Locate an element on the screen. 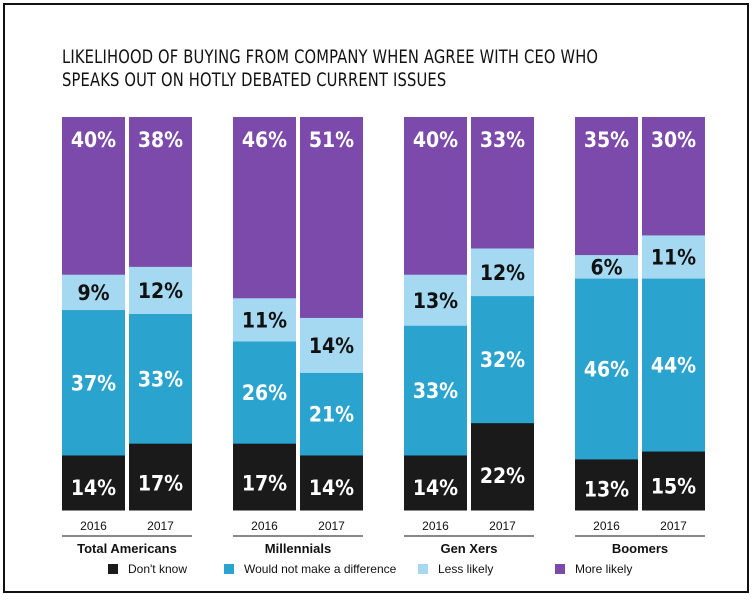 This screenshot has width=756, height=600. data-label-total-americans-2016-dont_know: 14% is located at coordinates (93, 488).